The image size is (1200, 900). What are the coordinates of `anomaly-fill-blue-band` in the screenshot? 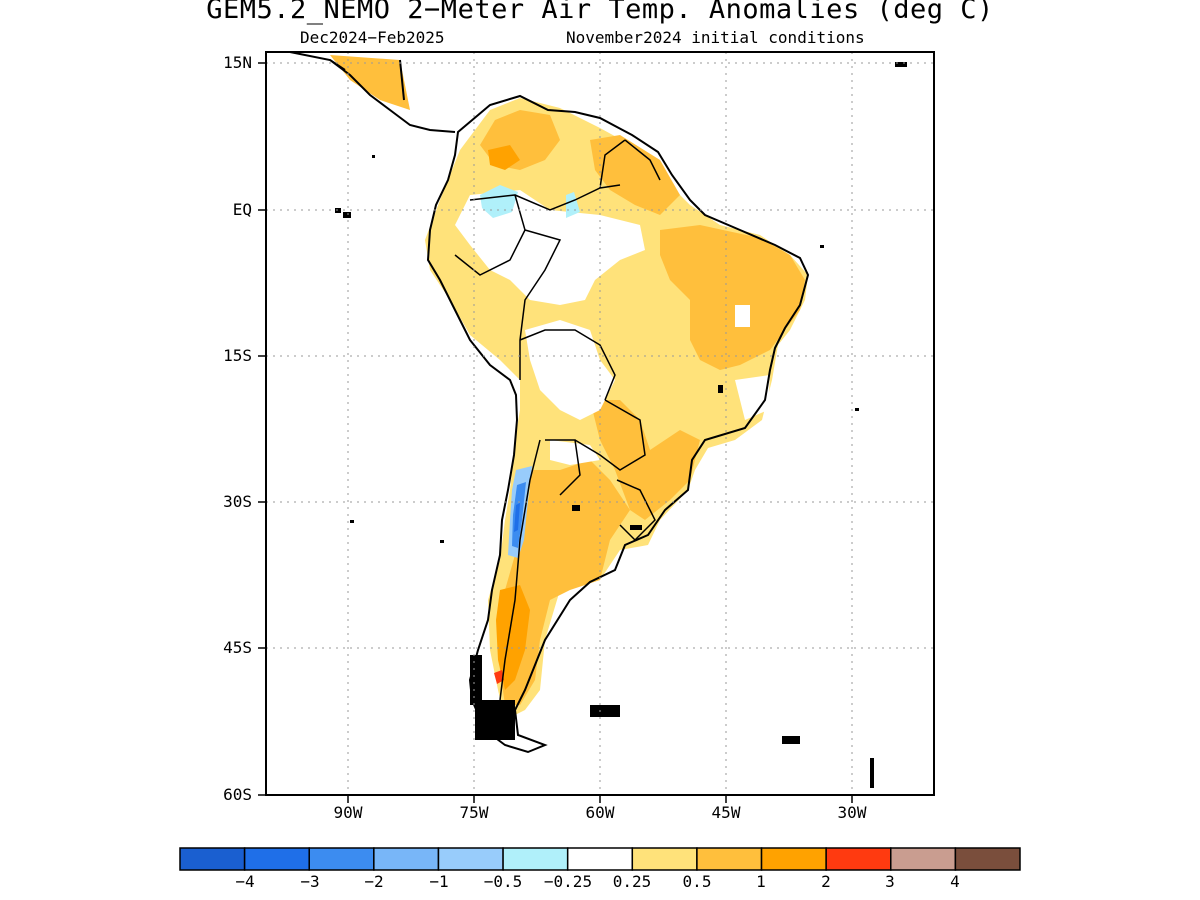 It's located at (517, 517).